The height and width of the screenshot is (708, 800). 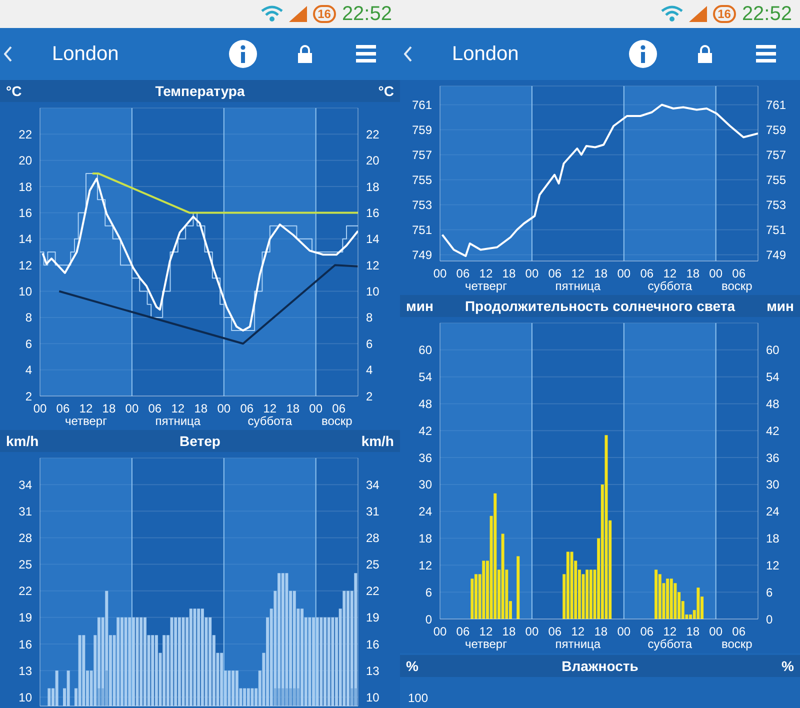 I want to click on text: Влажность, so click(x=600, y=666).